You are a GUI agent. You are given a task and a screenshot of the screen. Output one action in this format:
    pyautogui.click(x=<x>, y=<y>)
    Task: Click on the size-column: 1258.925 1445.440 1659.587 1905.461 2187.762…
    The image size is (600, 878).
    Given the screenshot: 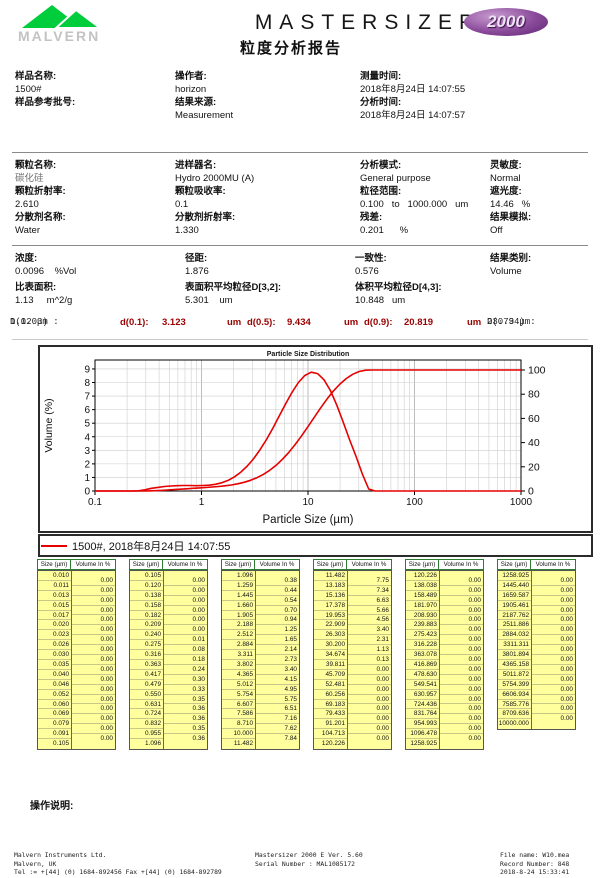 What is the action you would take?
    pyautogui.click(x=514, y=650)
    